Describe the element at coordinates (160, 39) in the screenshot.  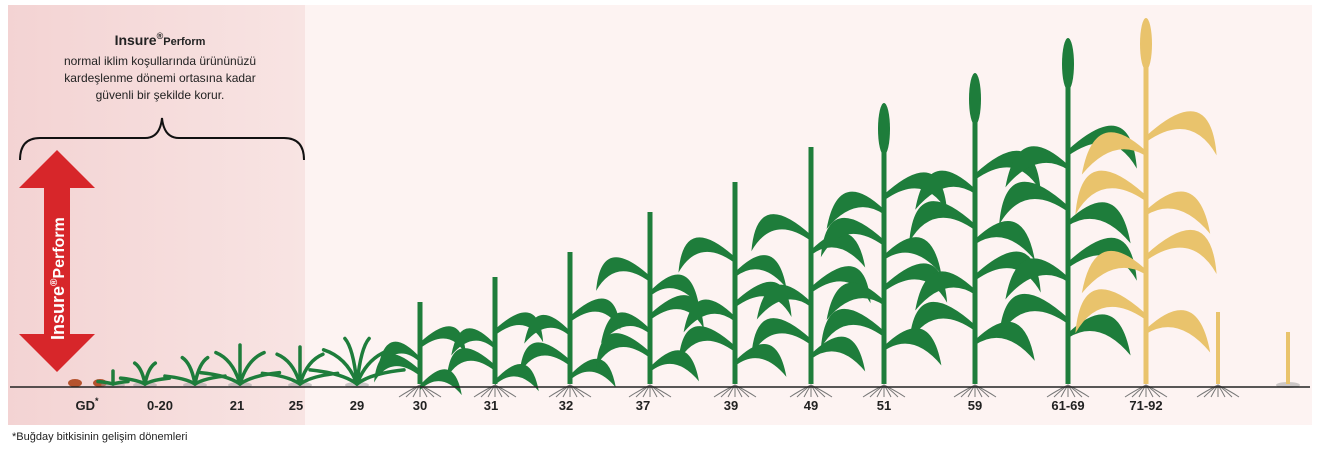
I see `header-title: Insure®Perform` at that location.